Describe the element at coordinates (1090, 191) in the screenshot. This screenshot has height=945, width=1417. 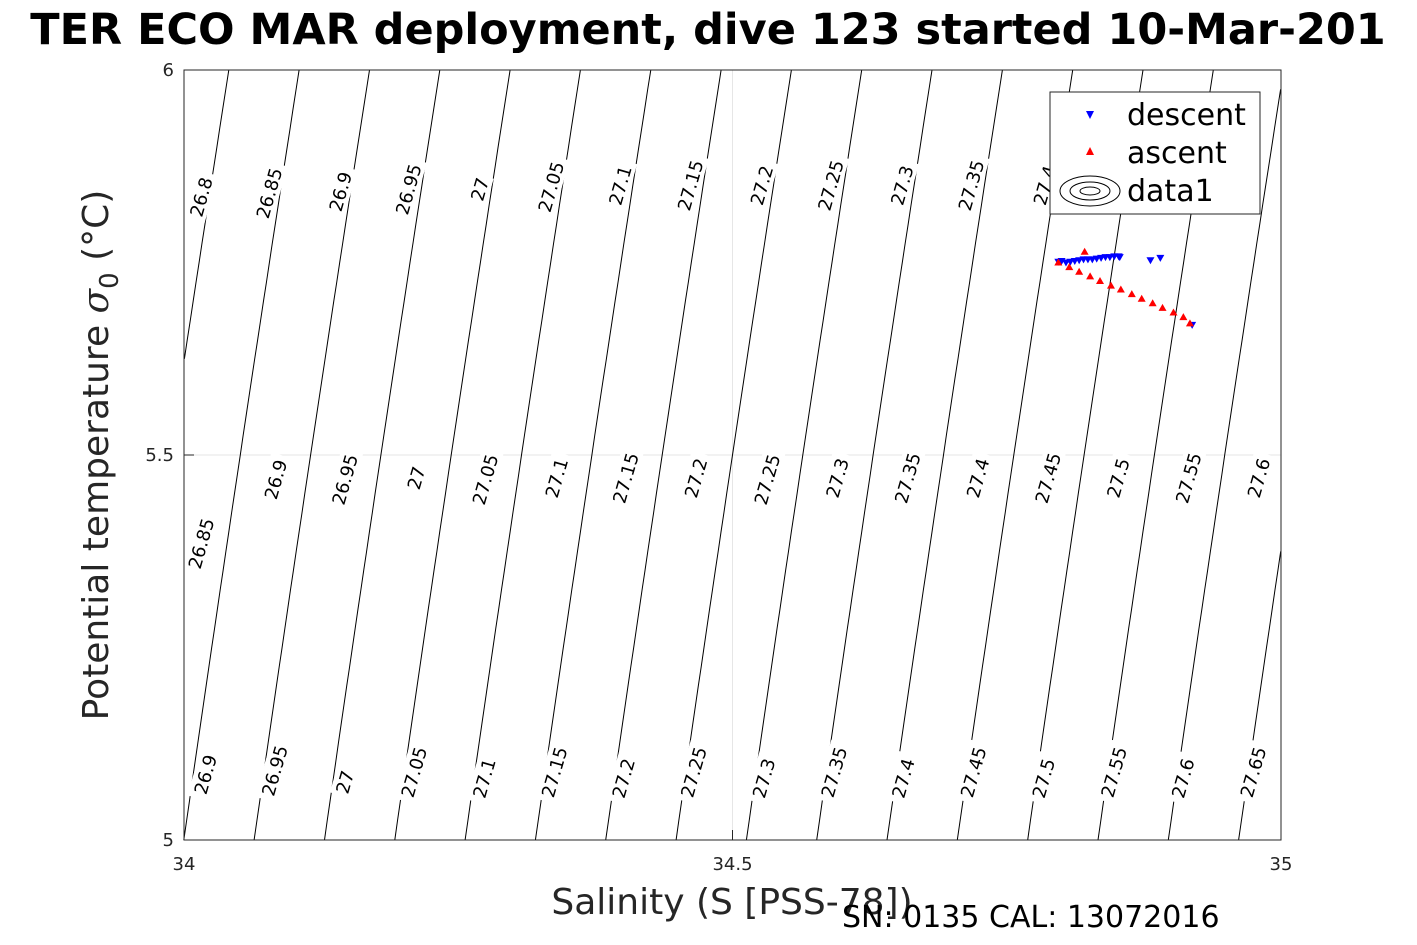
I see `legend-contour-icon` at that location.